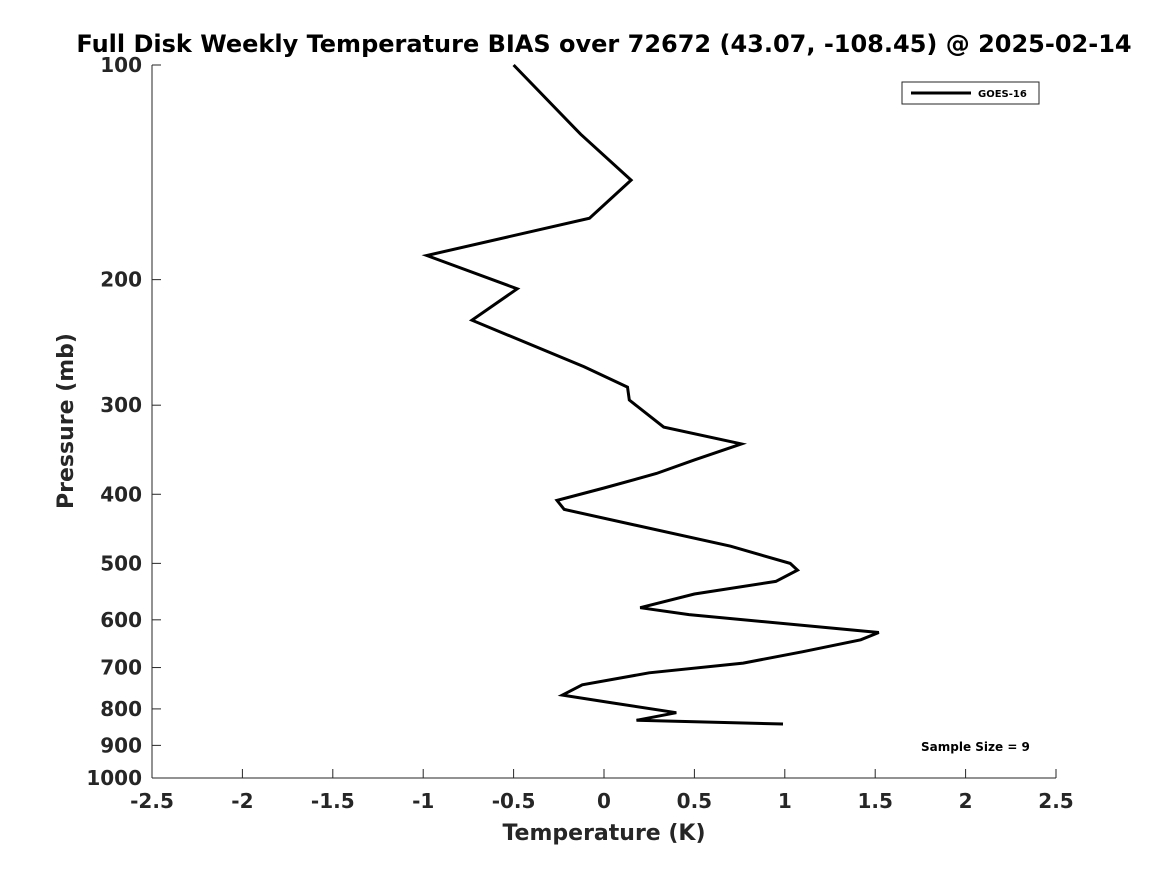 This screenshot has height=875, width=1167. Describe the element at coordinates (1002, 94) in the screenshot. I see `legend-label-goes-16: GOES-16` at that location.